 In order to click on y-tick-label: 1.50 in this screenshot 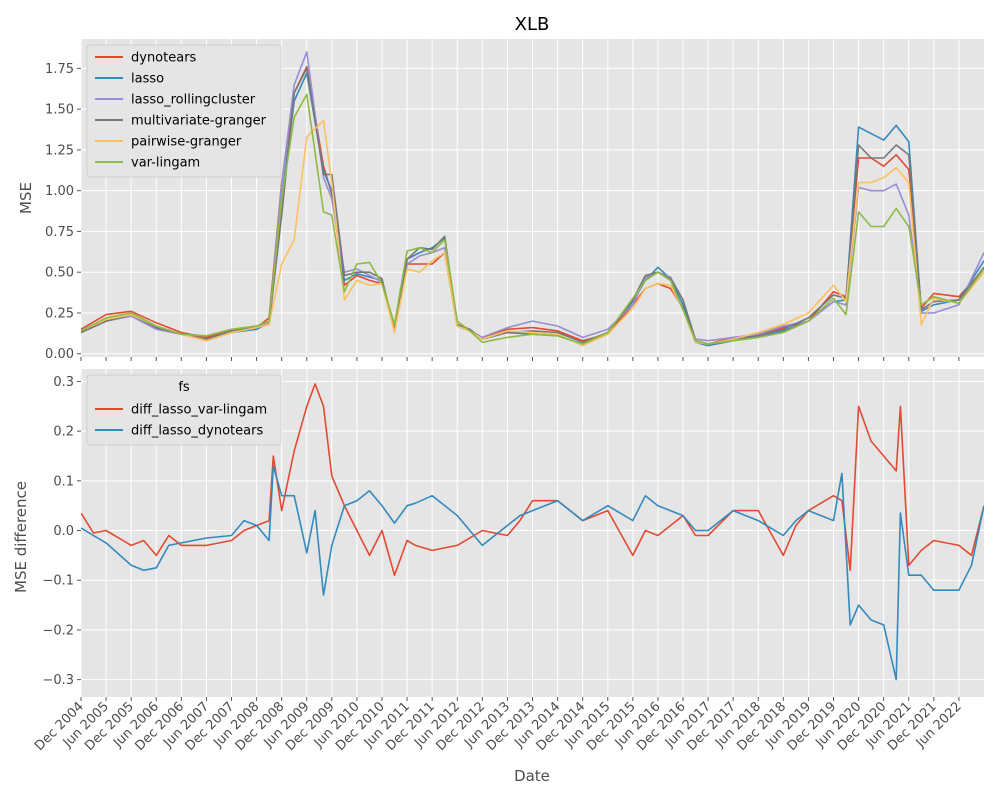, I will do `click(59, 110)`.